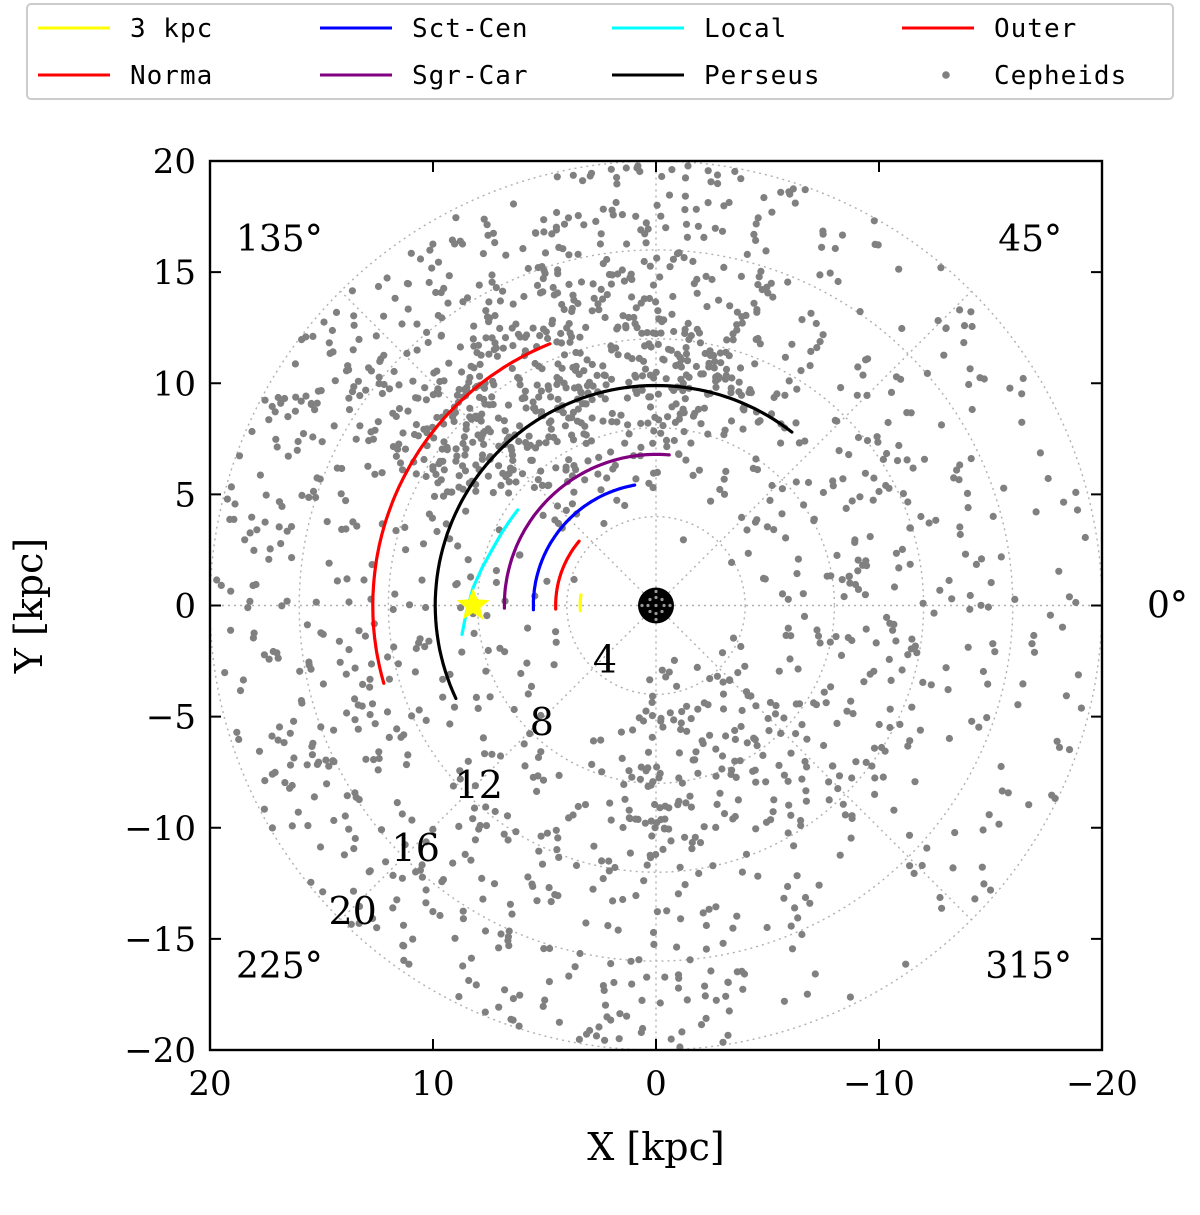  I want to click on legend-3-kpc-label: 3 kpc, so click(171, 29).